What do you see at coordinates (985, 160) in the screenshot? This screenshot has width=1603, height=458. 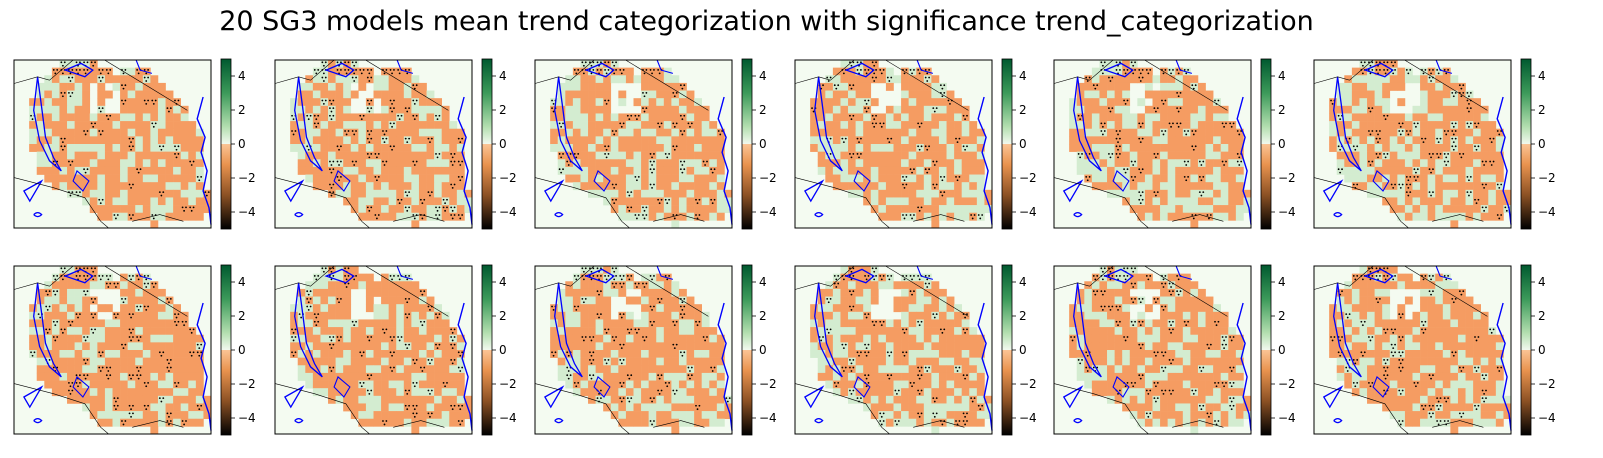 I see `coastline` at bounding box center [985, 160].